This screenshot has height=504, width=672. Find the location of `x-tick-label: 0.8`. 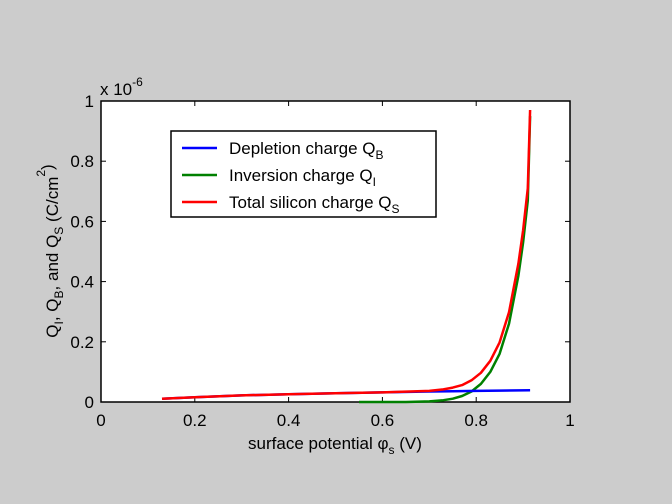

x-tick-label: 0.8 is located at coordinates (476, 420).